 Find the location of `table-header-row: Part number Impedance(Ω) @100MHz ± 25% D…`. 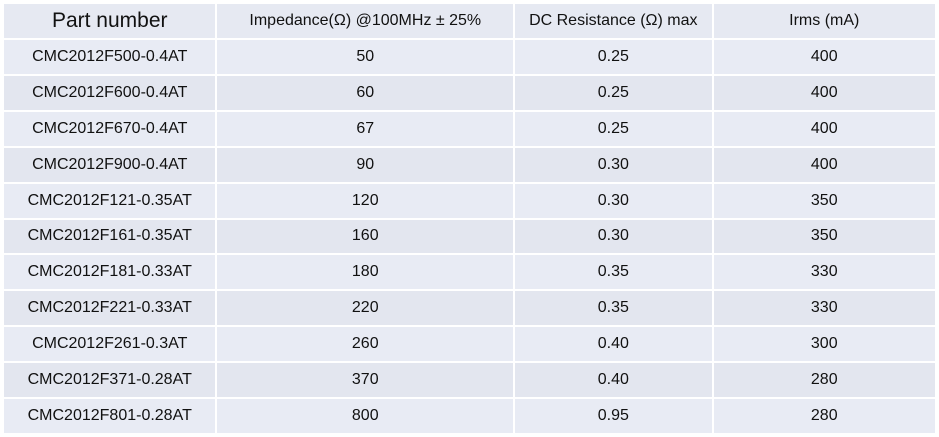

table-header-row: Part number Impedance(Ω) @100MHz ± 25% D… is located at coordinates (469, 21).